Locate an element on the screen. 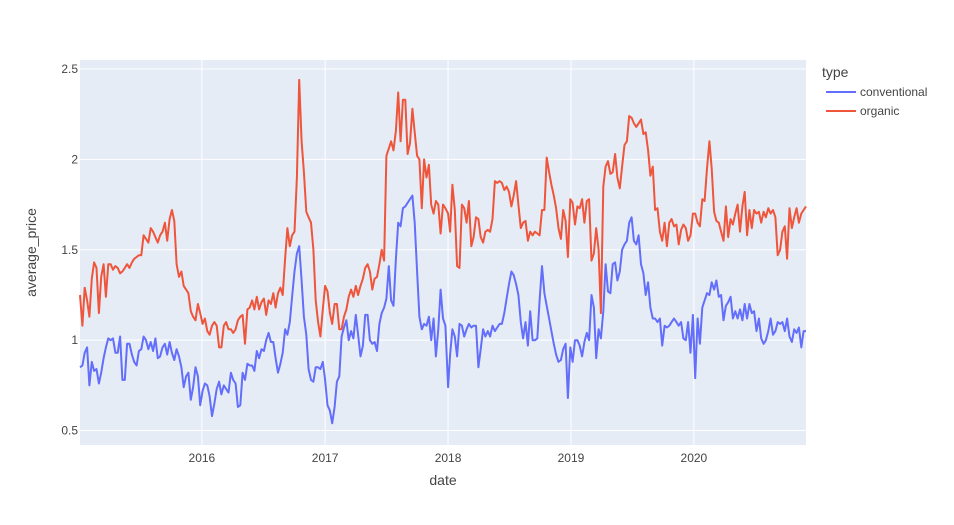 The height and width of the screenshot is (525, 954). y-tick-label: 1 is located at coordinates (74, 340).